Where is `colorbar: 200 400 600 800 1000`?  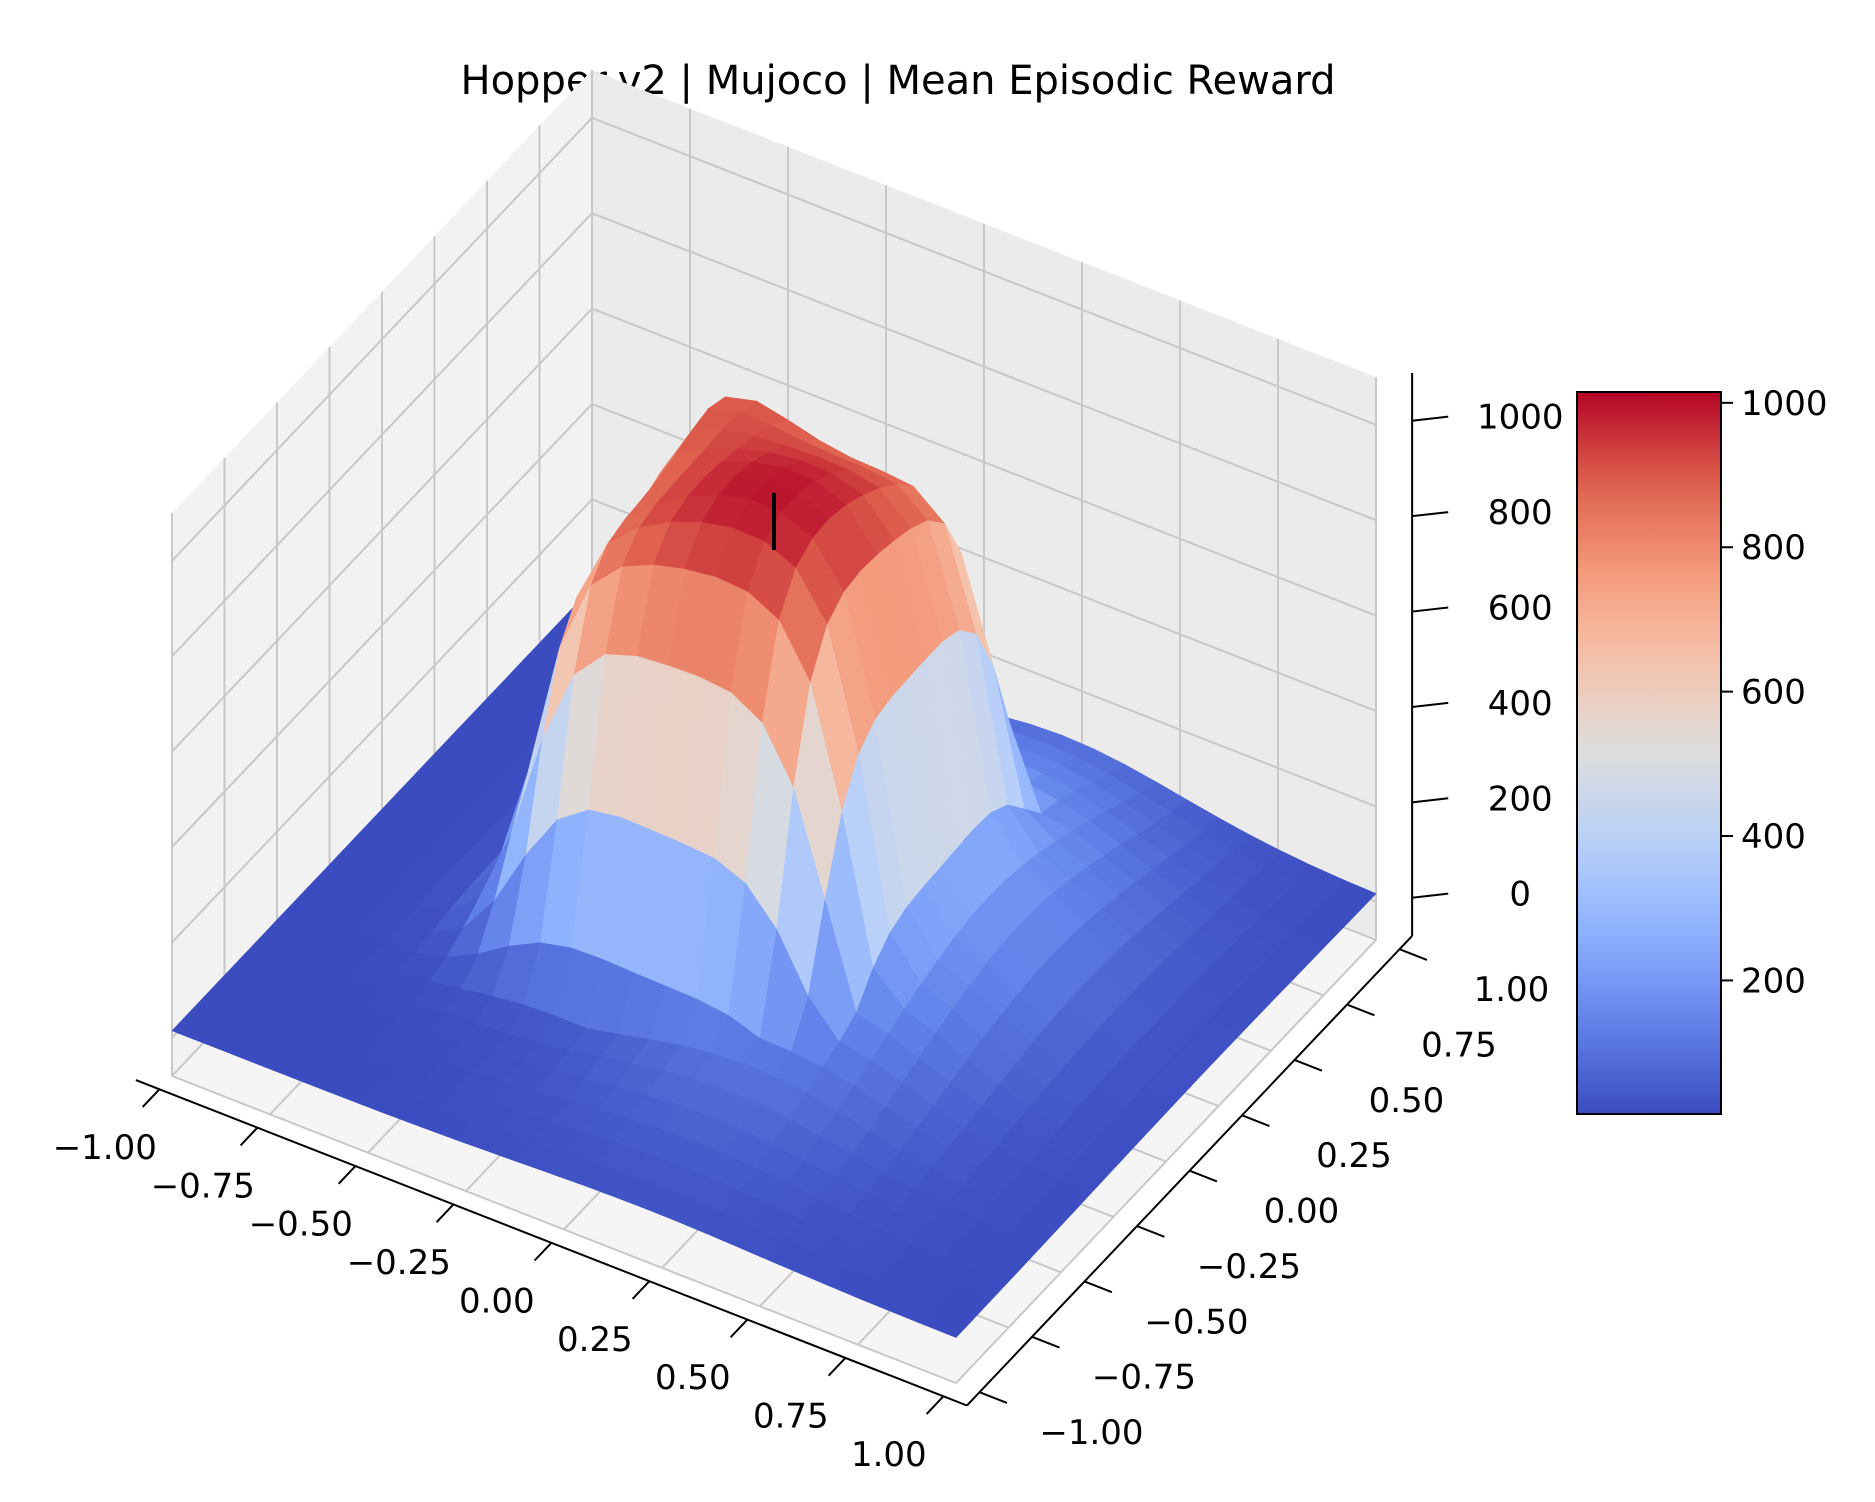
colorbar: 200 400 600 800 1000 is located at coordinates (1702, 749).